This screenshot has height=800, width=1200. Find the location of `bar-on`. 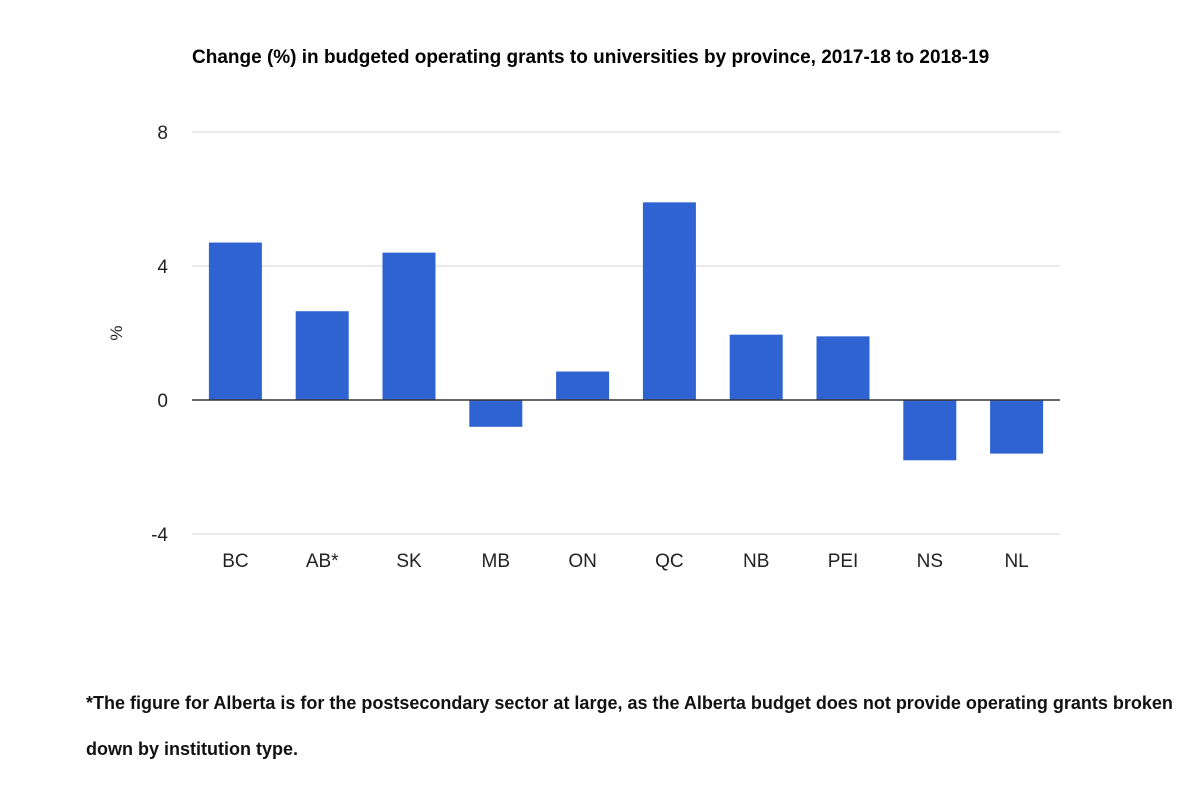

bar-on is located at coordinates (583, 385).